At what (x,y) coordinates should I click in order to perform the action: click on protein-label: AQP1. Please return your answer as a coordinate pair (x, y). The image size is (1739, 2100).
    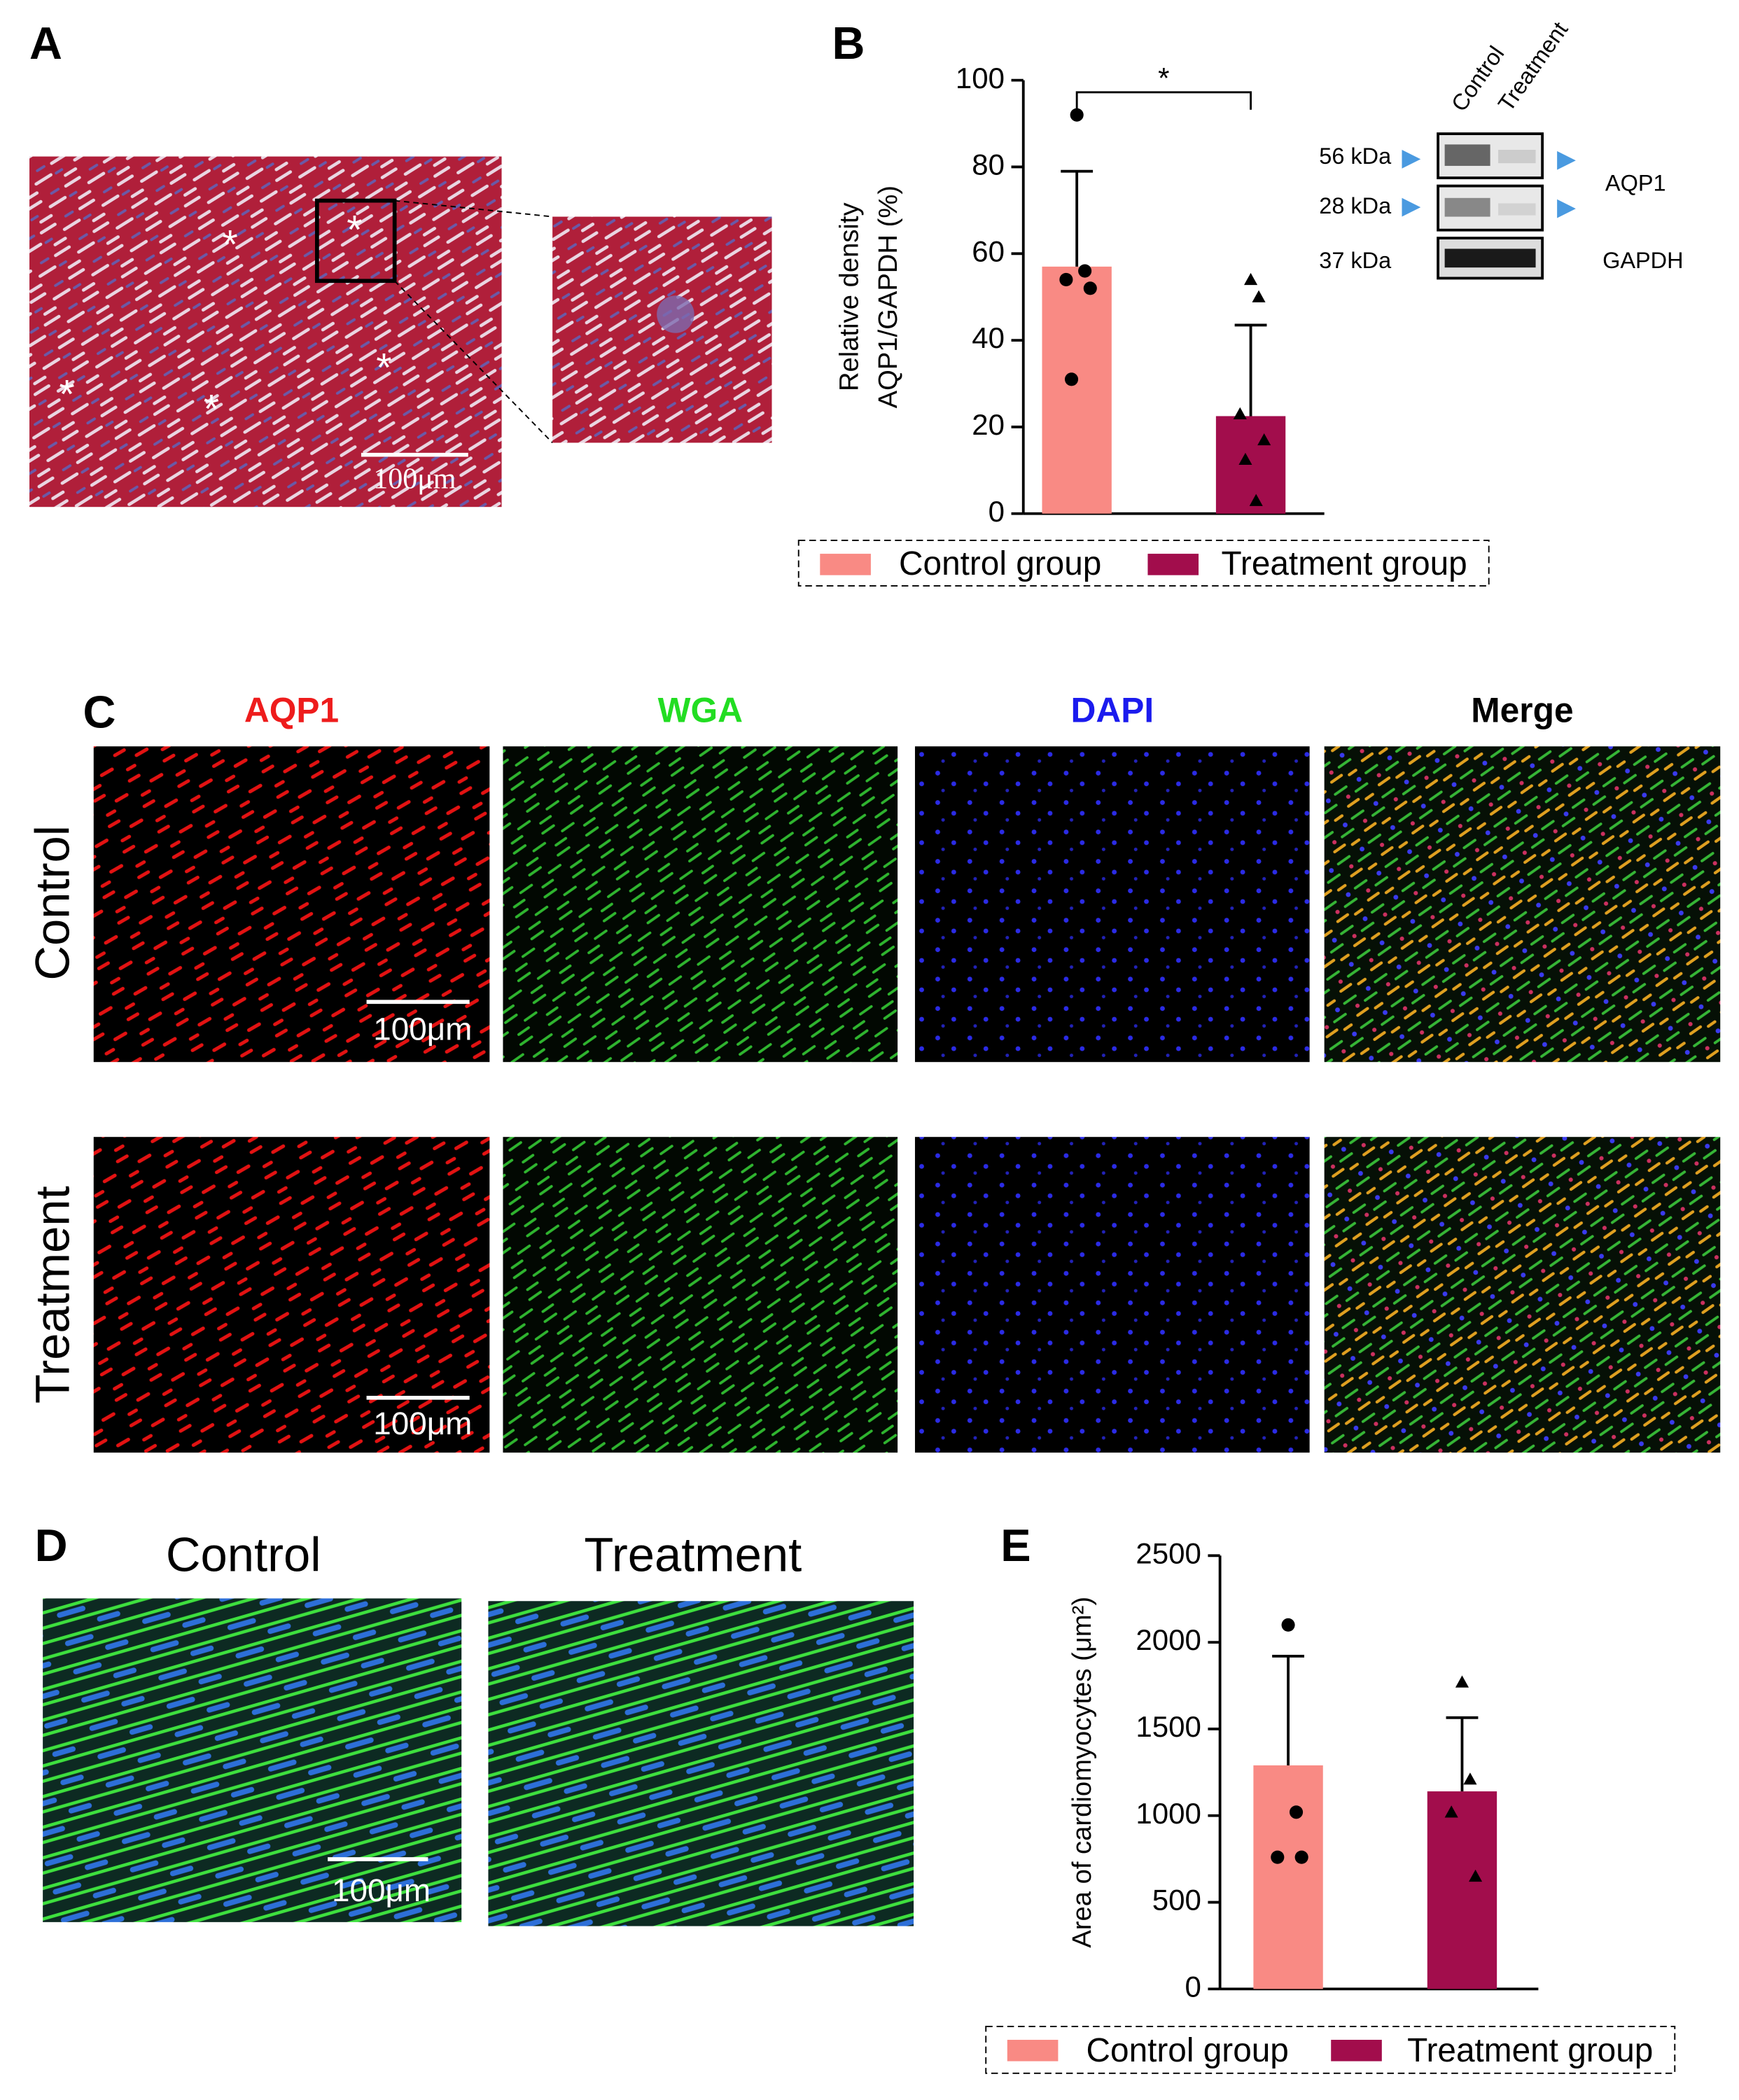
    Looking at the image, I should click on (1635, 182).